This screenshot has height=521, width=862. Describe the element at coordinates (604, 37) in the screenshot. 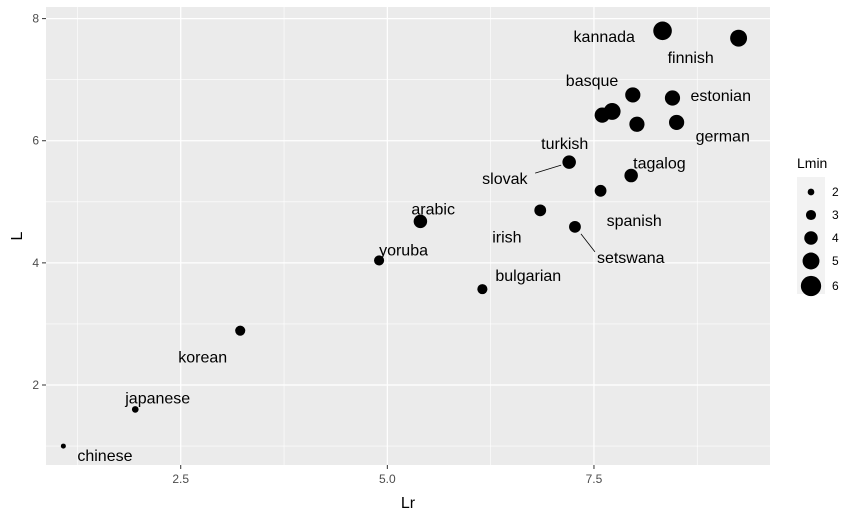

I see `point-label-kannada: kannada` at that location.